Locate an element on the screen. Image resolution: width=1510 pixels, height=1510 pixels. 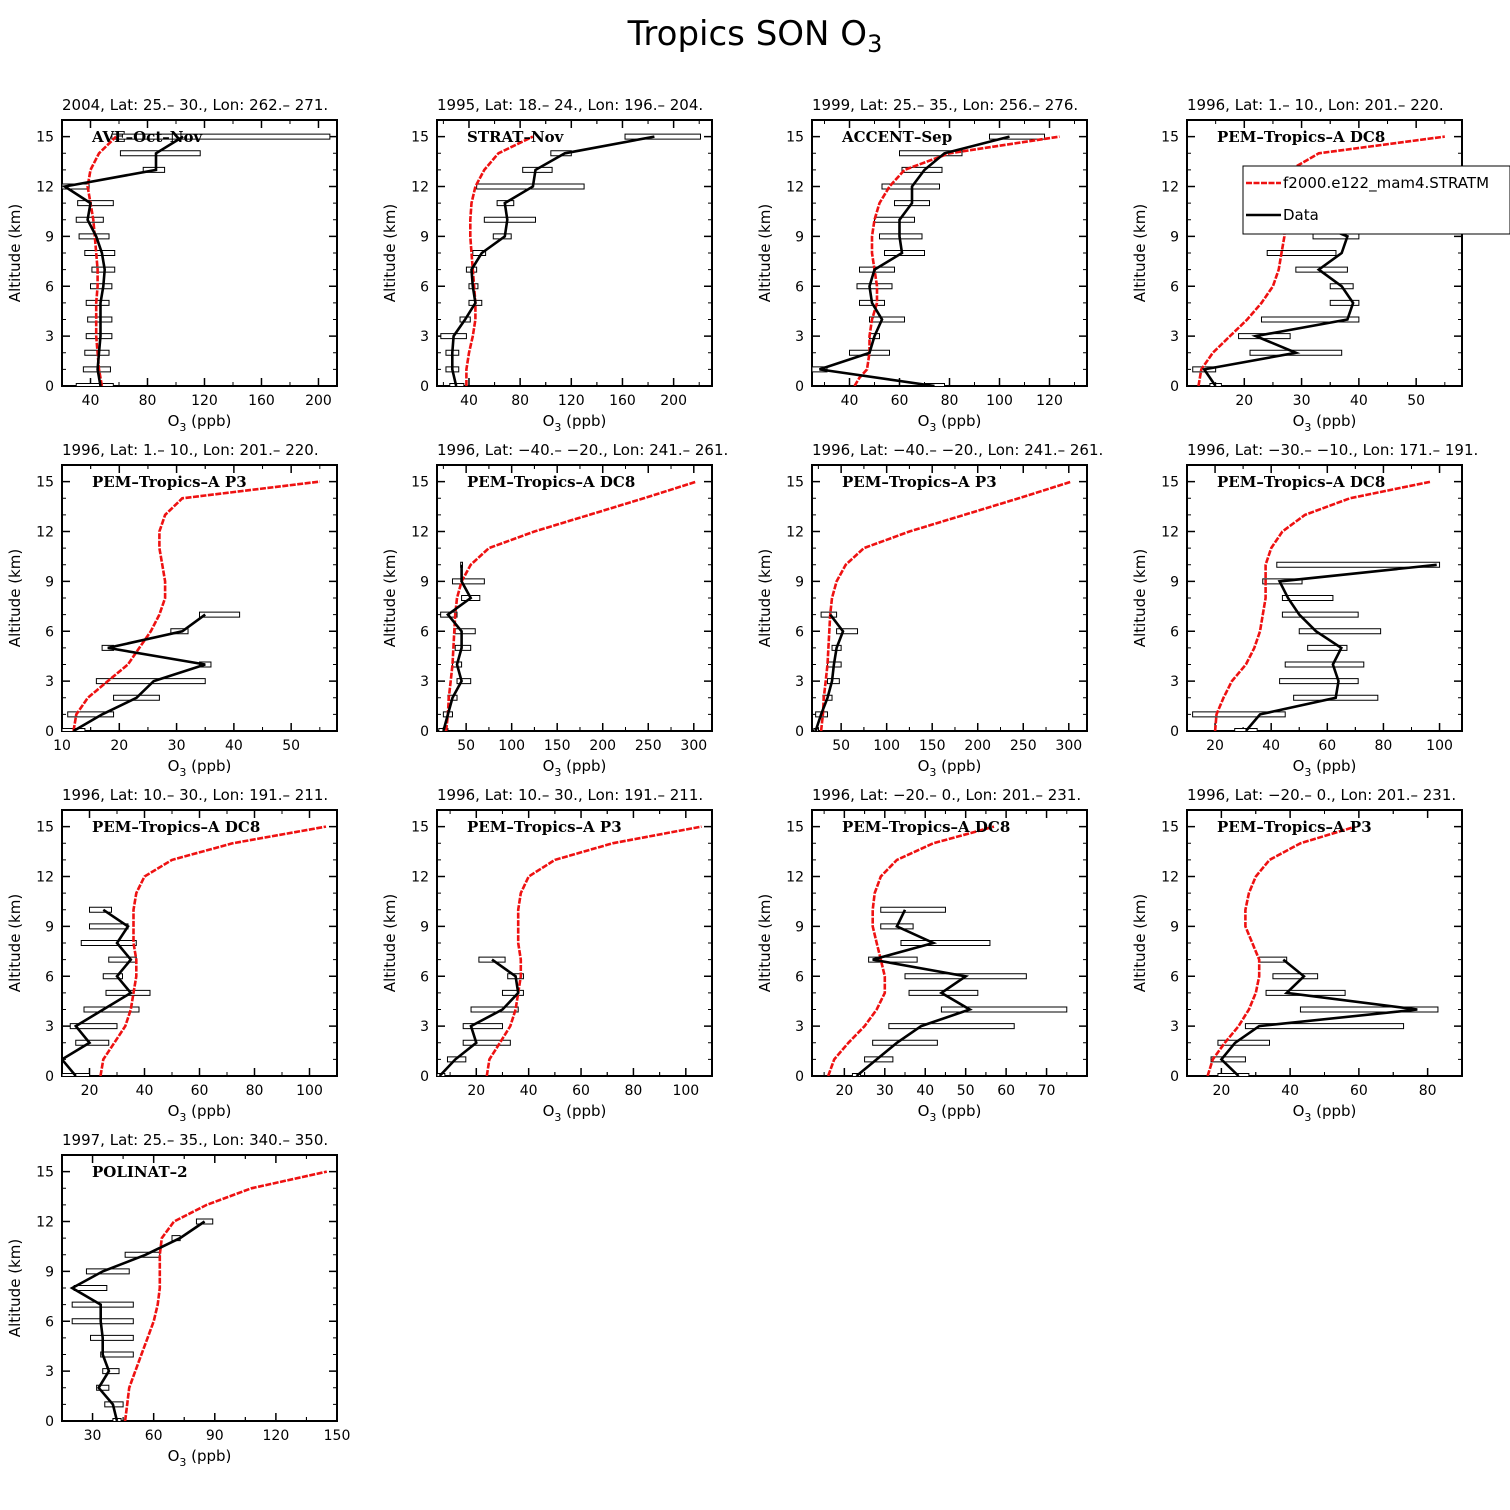
campaign-label: PEM–Tropics–A P3 is located at coordinates (544, 827).